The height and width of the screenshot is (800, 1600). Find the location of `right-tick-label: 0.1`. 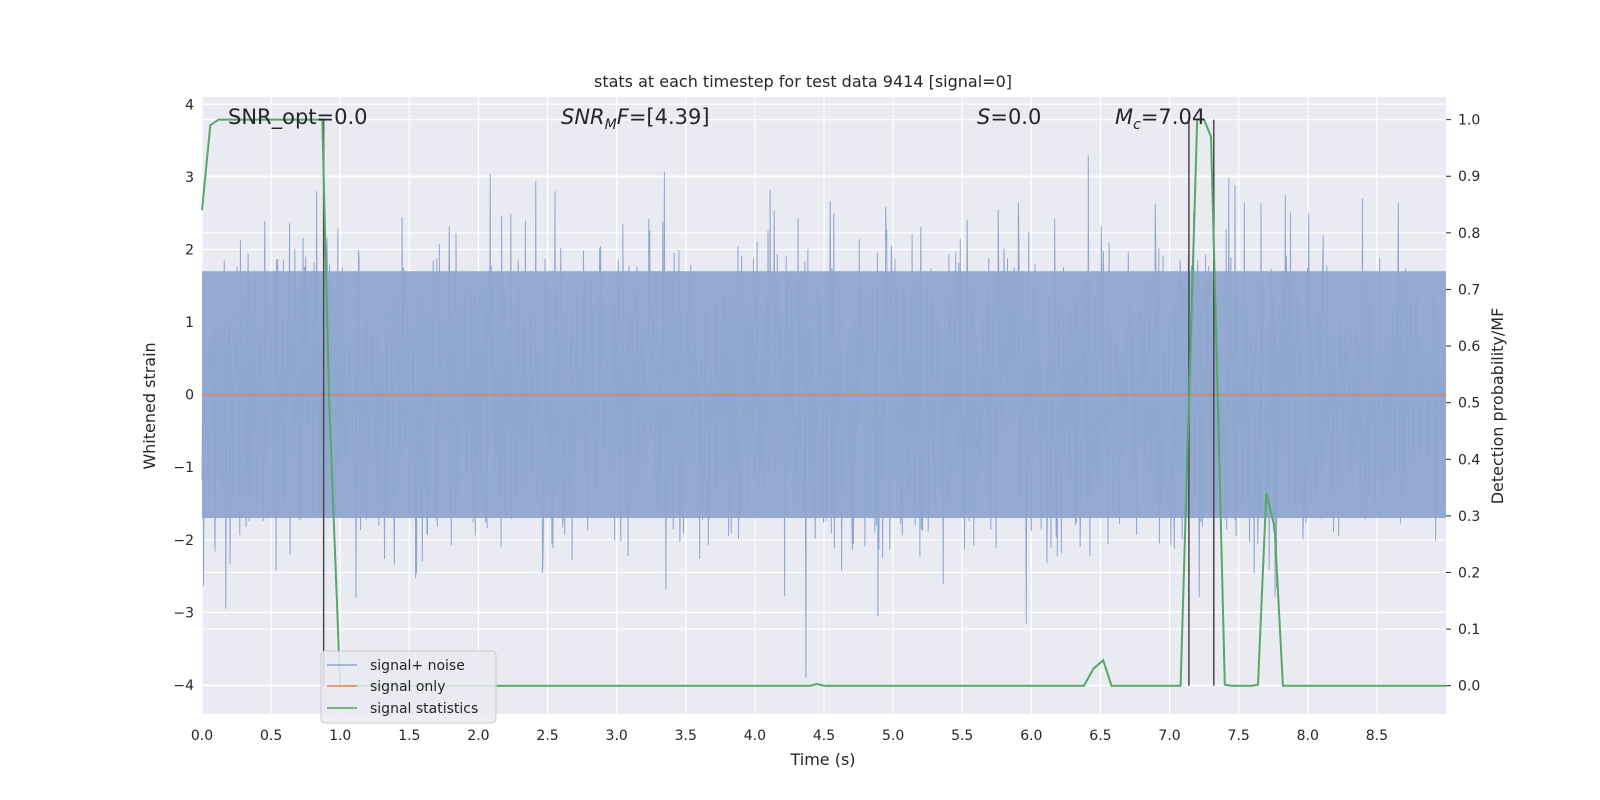

right-tick-label: 0.1 is located at coordinates (1469, 630).